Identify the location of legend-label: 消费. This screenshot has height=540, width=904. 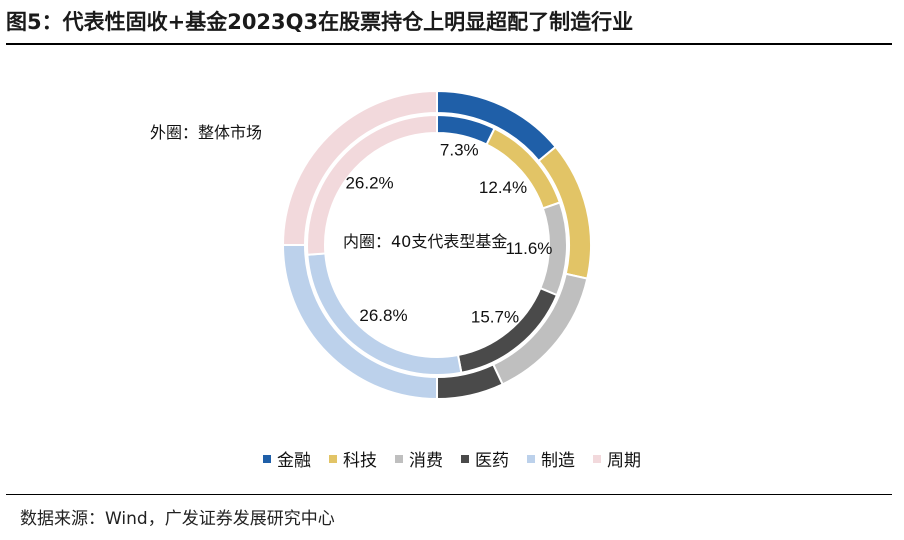
(426, 461).